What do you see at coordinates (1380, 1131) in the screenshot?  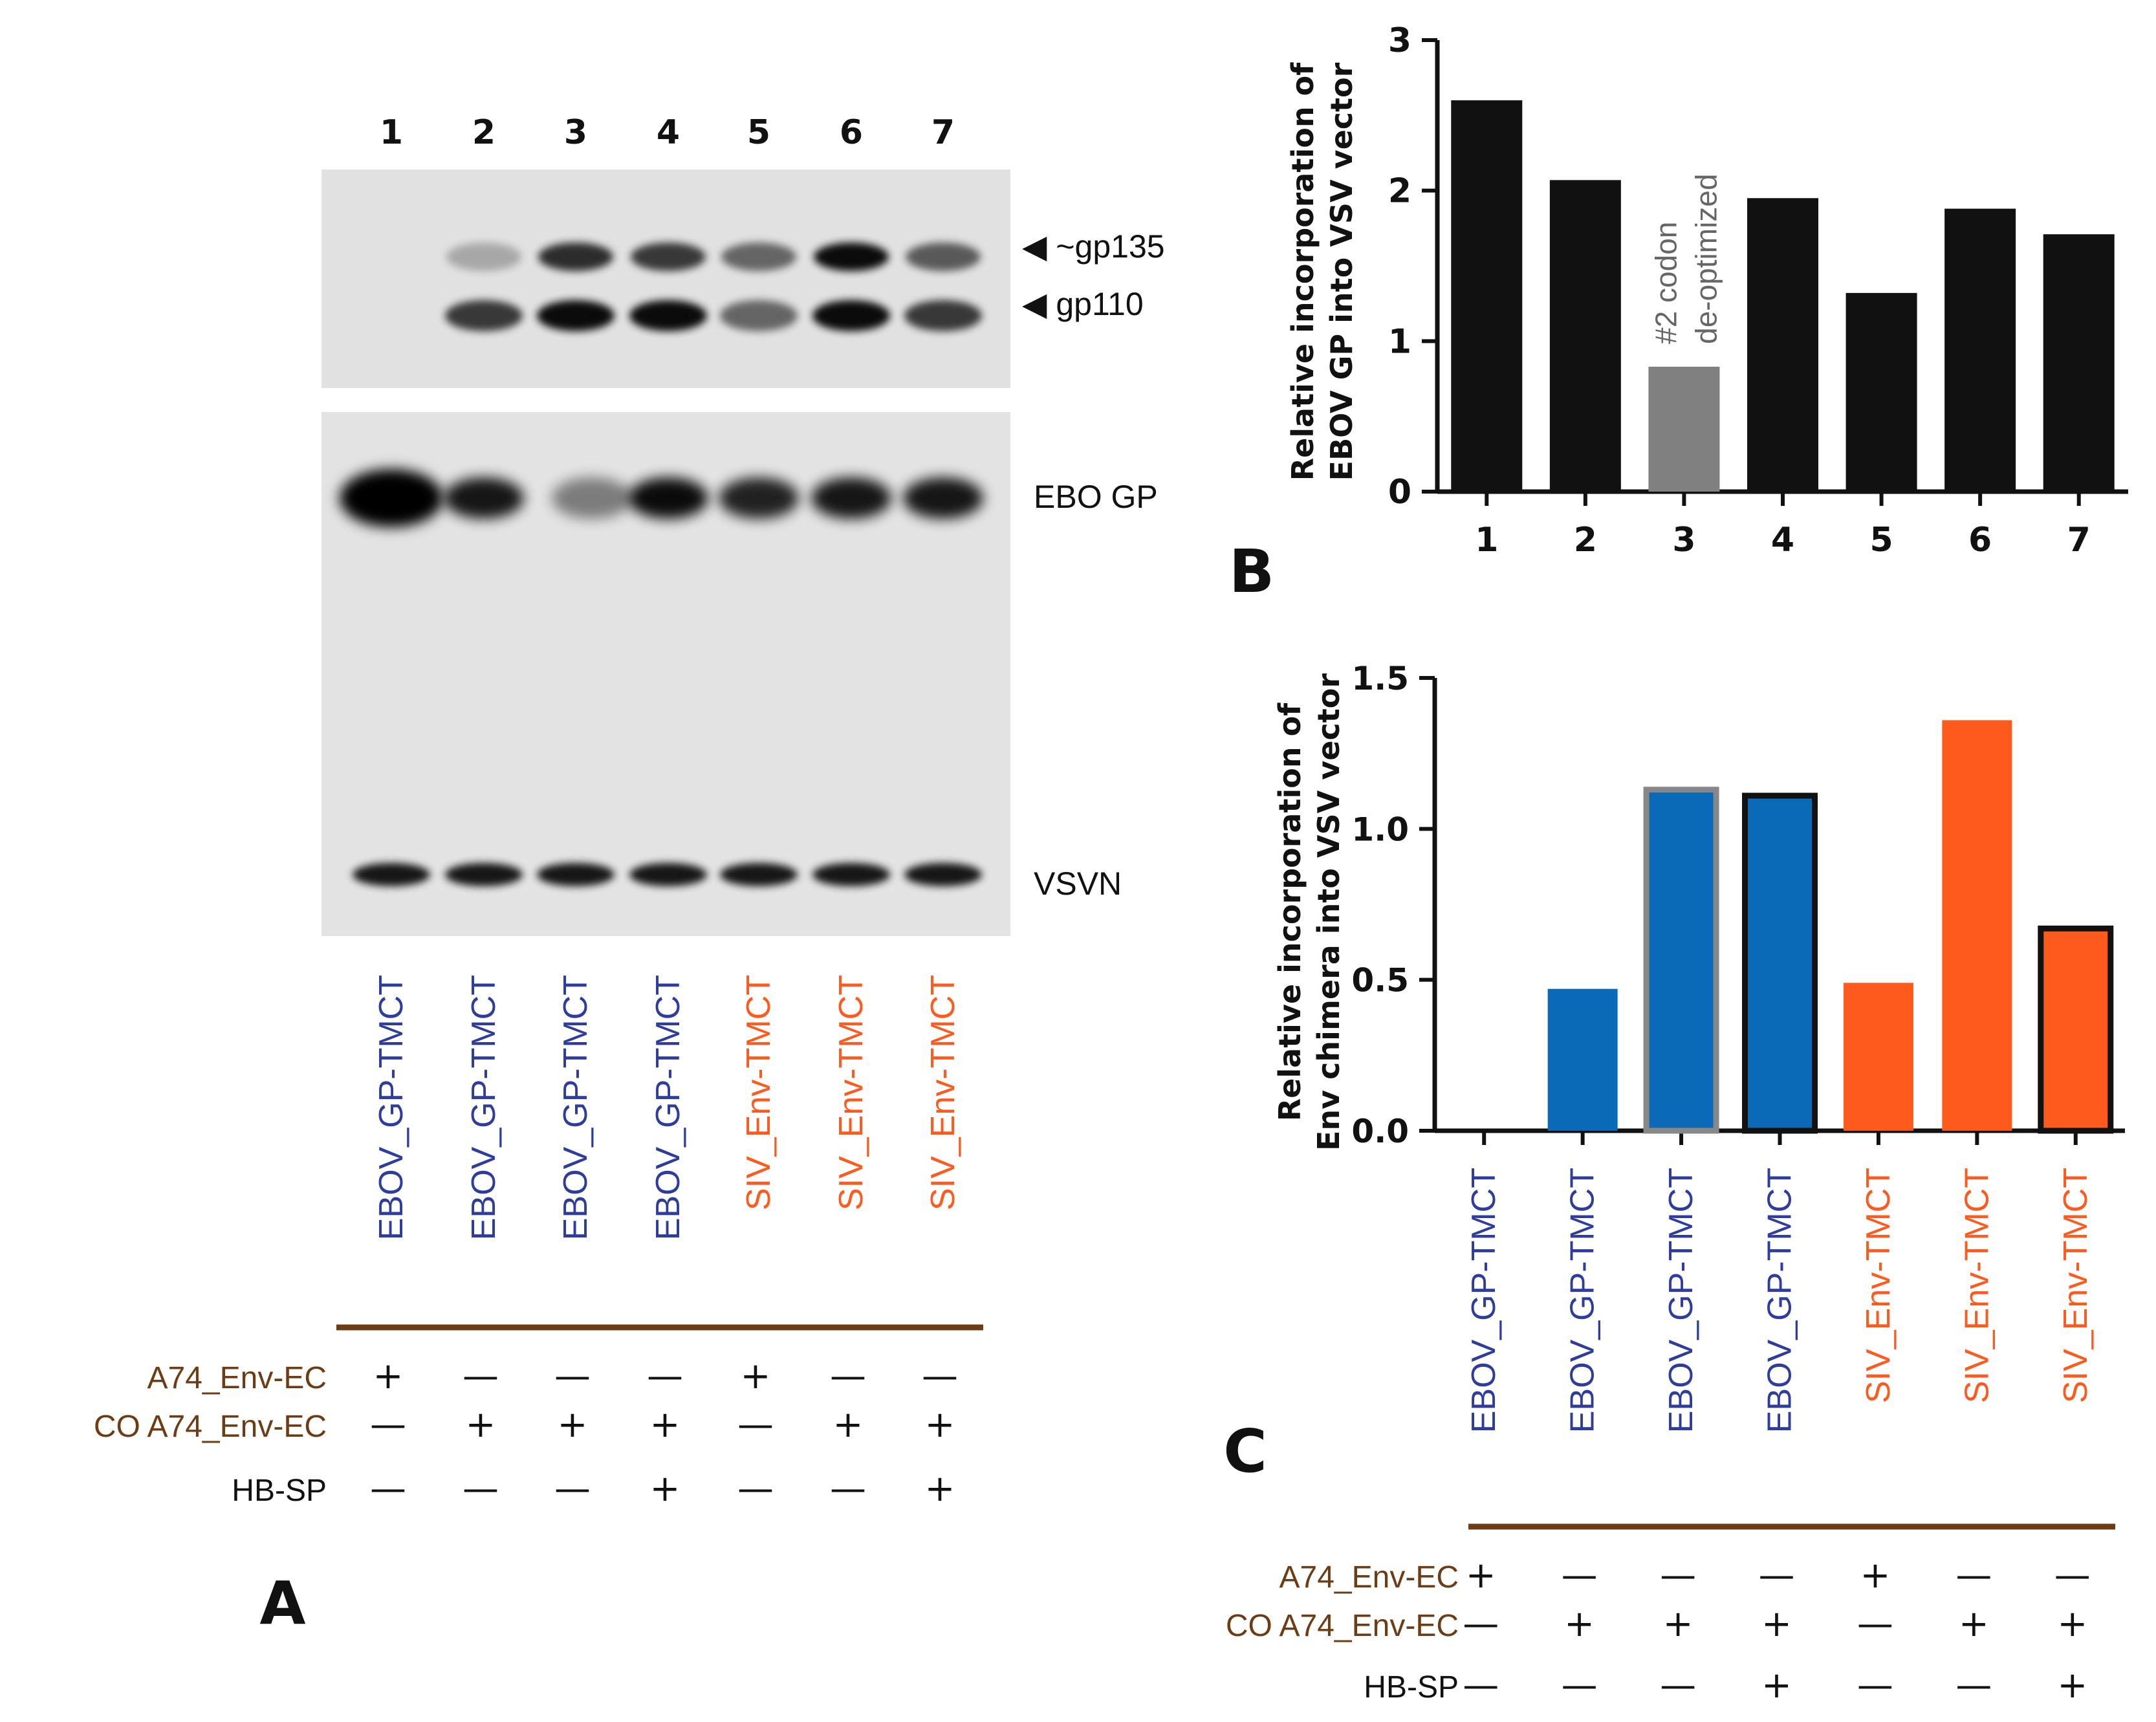 I see `c-y-tick-label: 0.0` at bounding box center [1380, 1131].